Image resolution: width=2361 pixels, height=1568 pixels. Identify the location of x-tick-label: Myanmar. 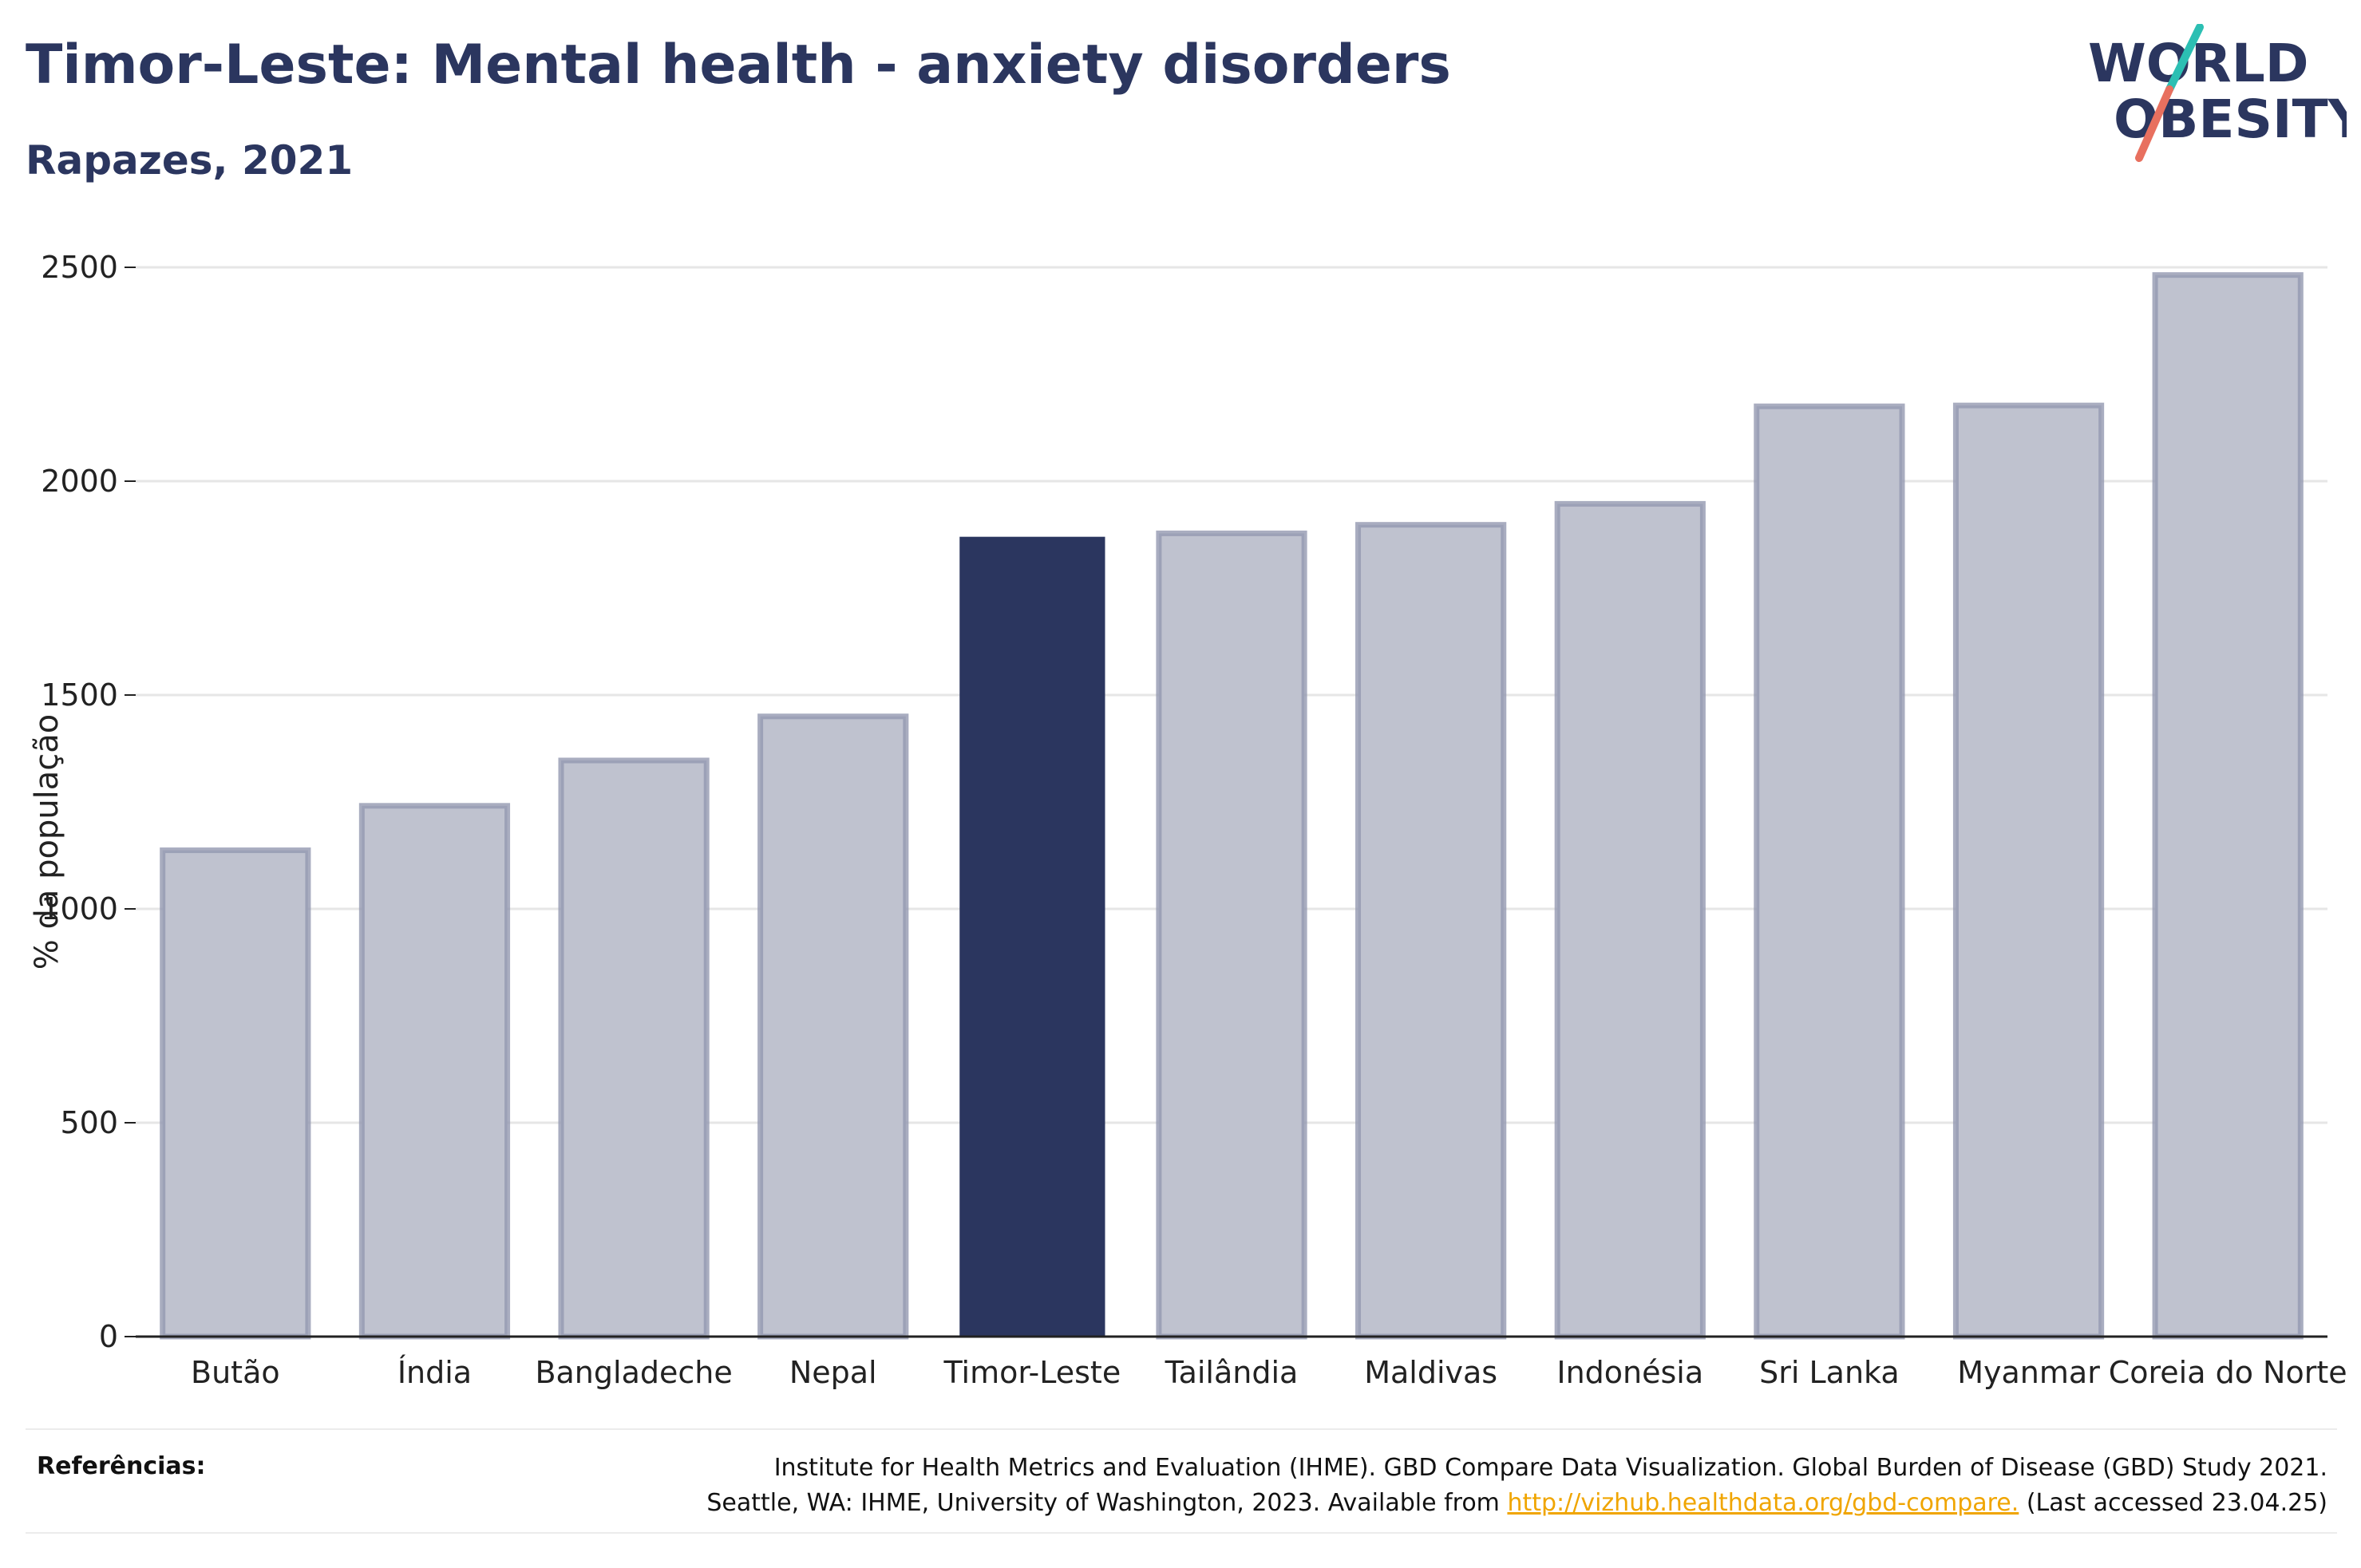
(2028, 1372).